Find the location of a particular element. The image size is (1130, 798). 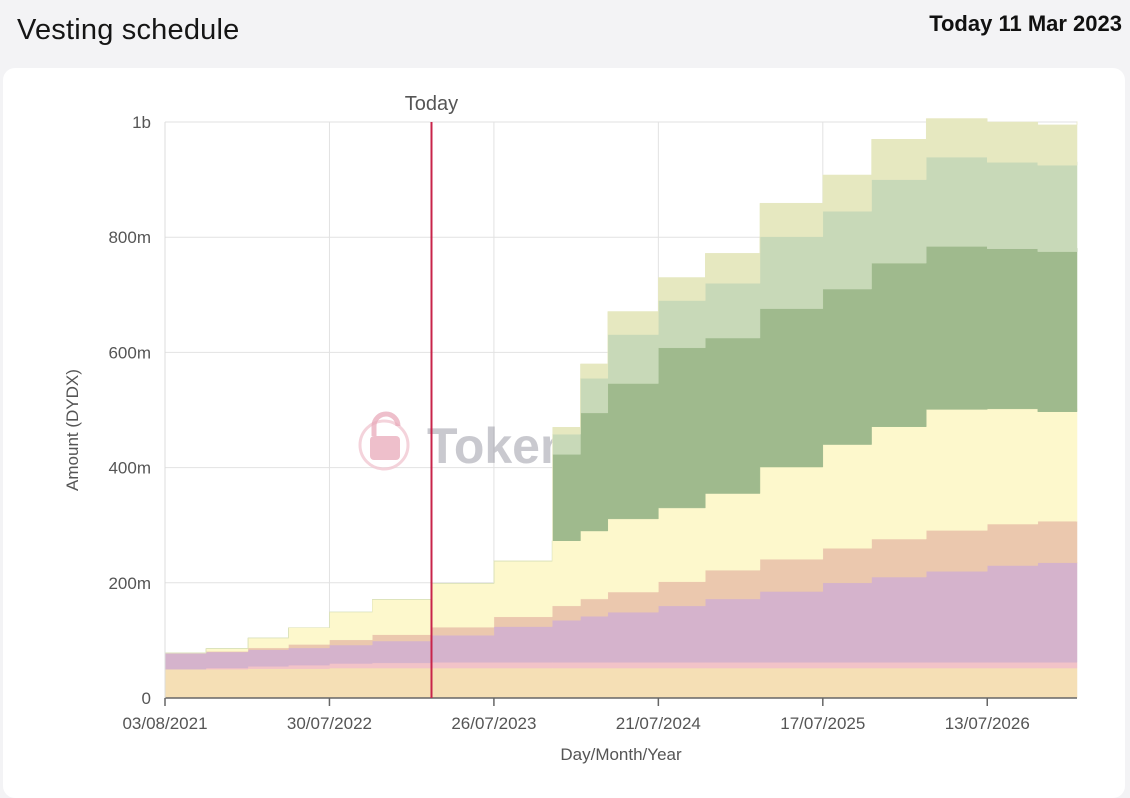

x-tick-label: 17/07/2025 is located at coordinates (822, 723).